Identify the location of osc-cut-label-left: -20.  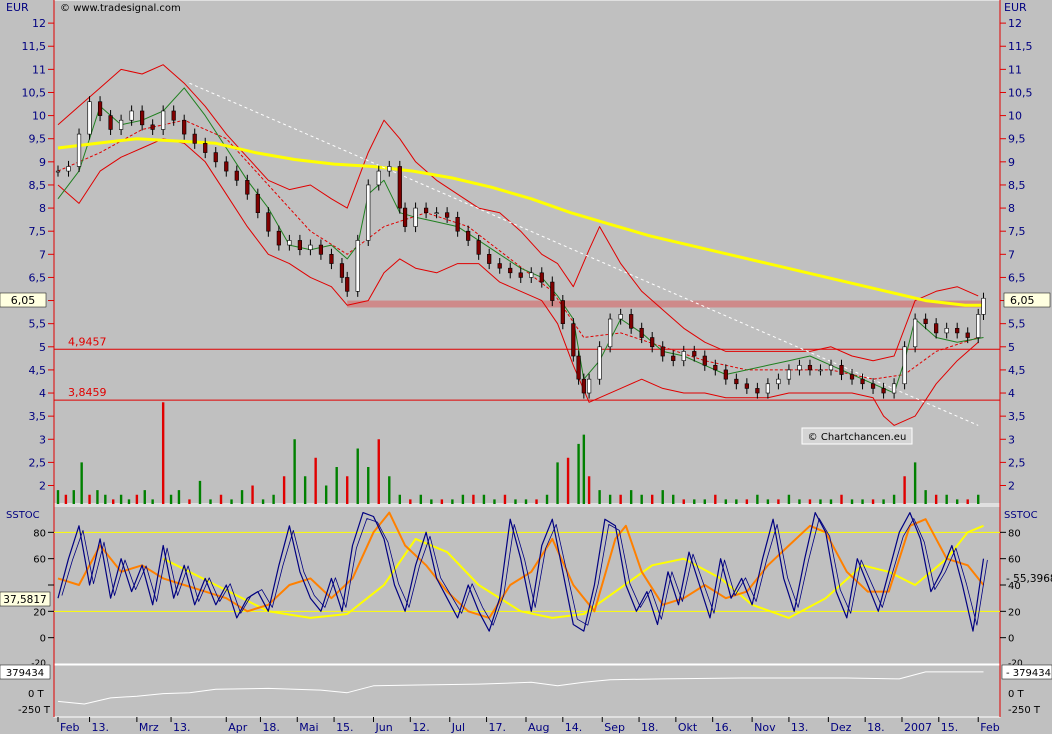
(38, 664).